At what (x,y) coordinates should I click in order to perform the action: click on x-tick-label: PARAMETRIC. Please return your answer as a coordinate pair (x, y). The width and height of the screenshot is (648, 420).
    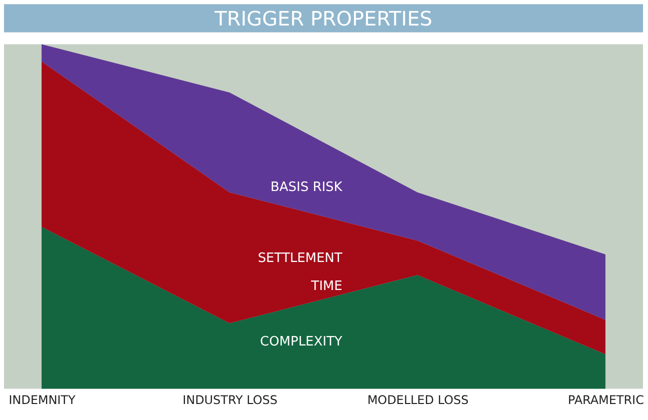
    Looking at the image, I should click on (606, 400).